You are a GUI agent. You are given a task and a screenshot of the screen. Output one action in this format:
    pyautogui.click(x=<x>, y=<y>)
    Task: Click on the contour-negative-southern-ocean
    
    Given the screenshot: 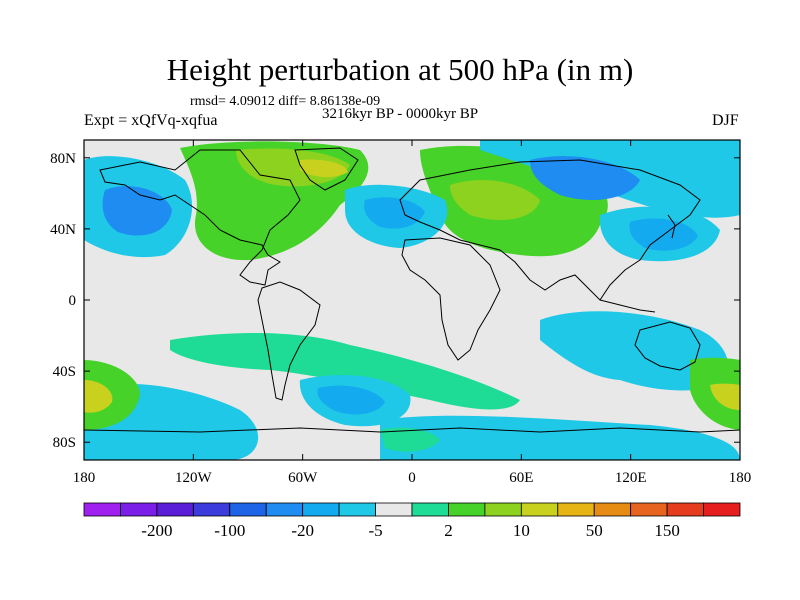 What is the action you would take?
    pyautogui.click(x=560, y=437)
    